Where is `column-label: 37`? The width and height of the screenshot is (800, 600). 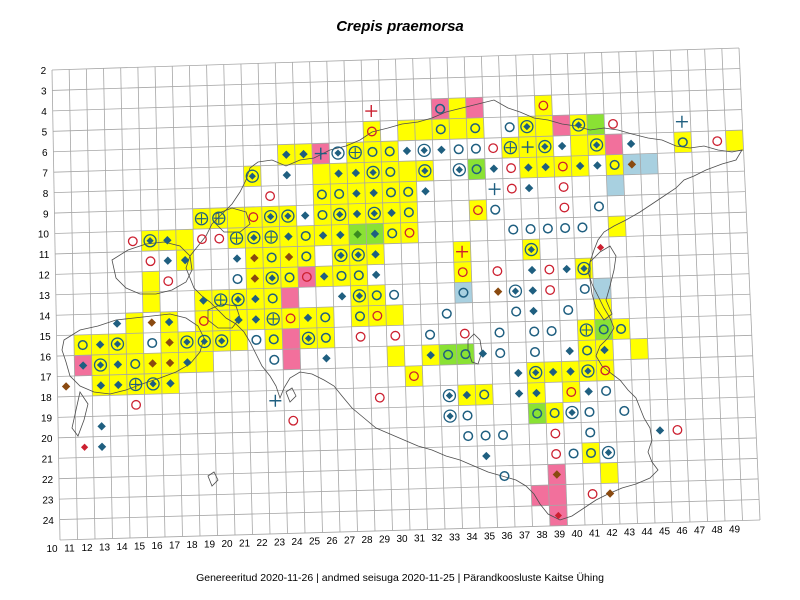
column-label: 37 is located at coordinates (525, 536).